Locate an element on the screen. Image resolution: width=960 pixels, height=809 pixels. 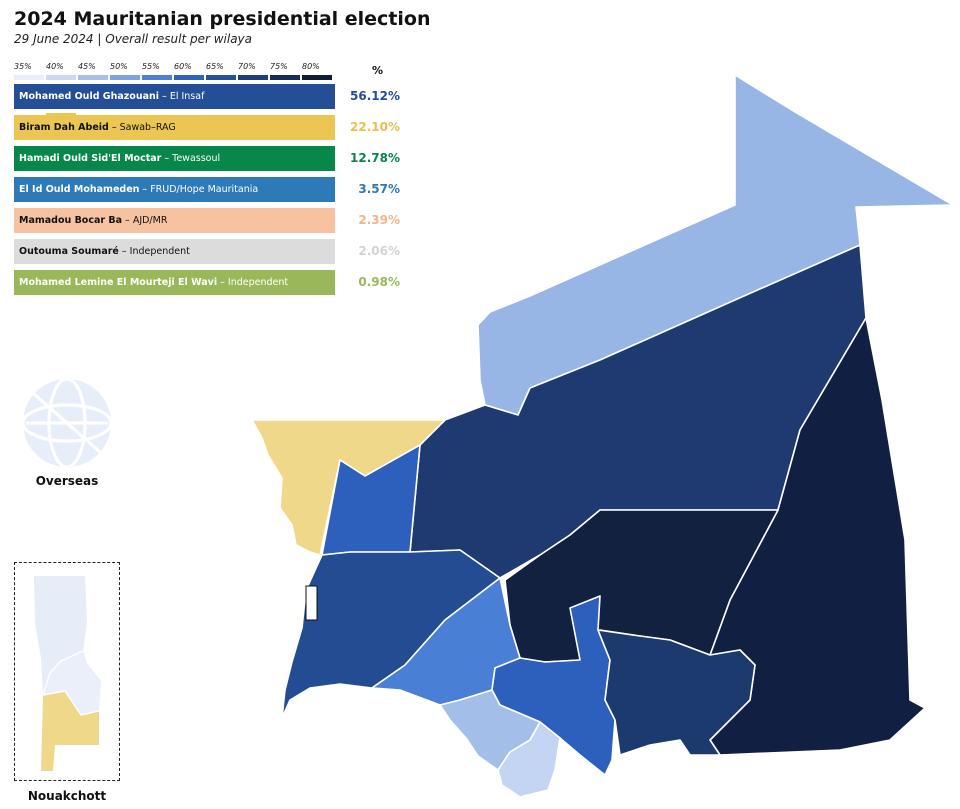
winner-scale-marker is located at coordinates (61, 115).